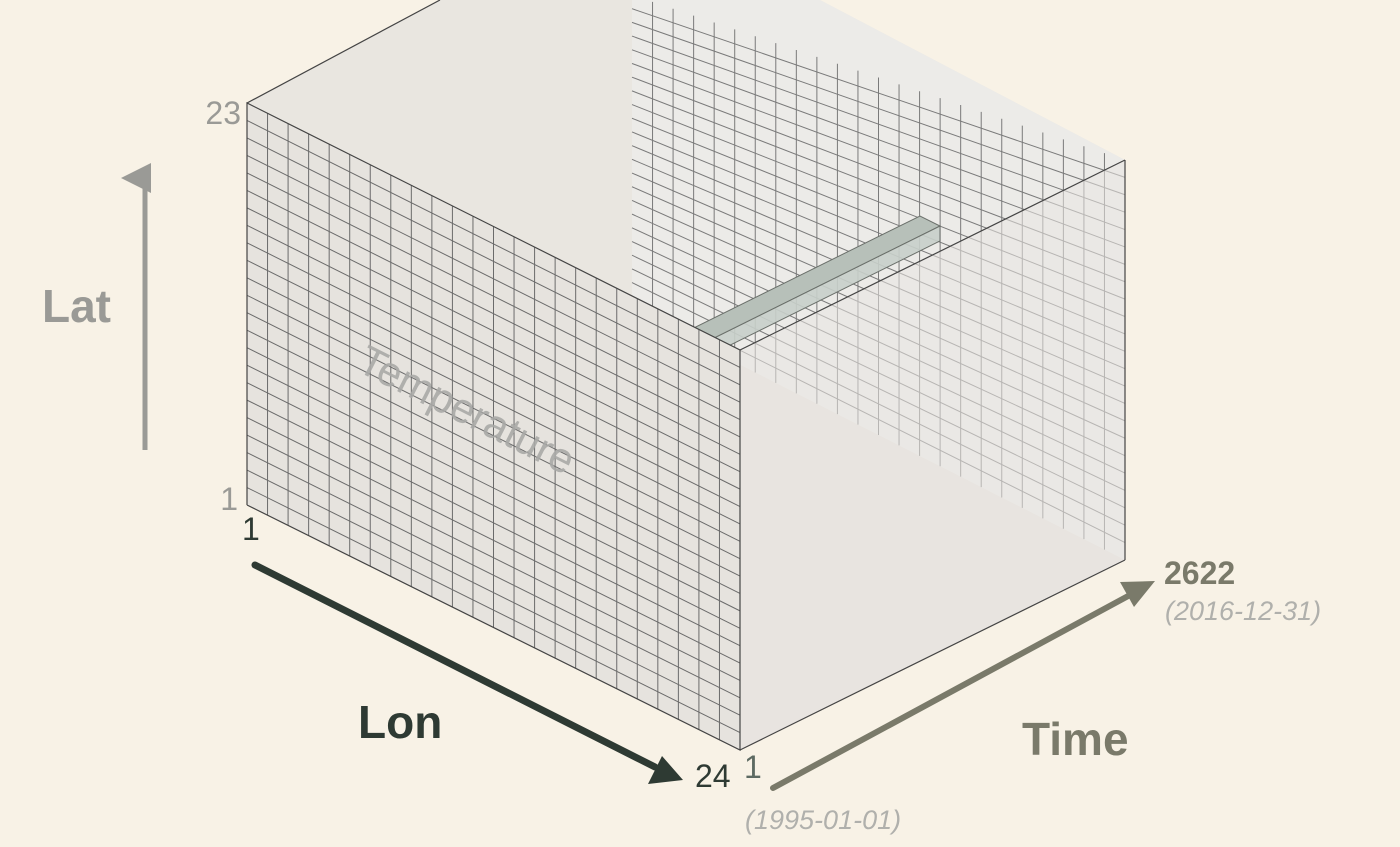  I want to click on time-min-date: (1995-01-01), so click(823, 820).